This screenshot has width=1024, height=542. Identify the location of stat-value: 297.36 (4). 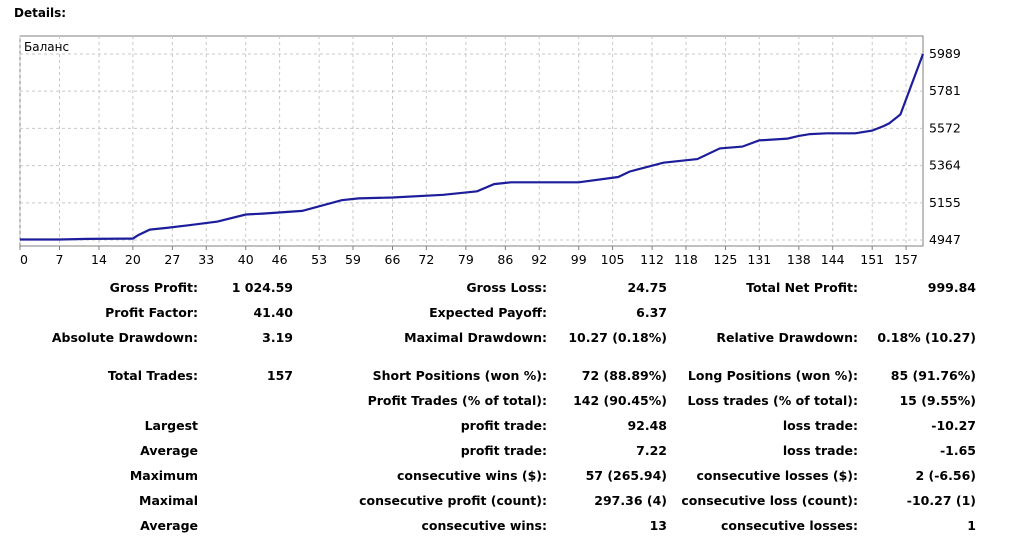
(630, 500).